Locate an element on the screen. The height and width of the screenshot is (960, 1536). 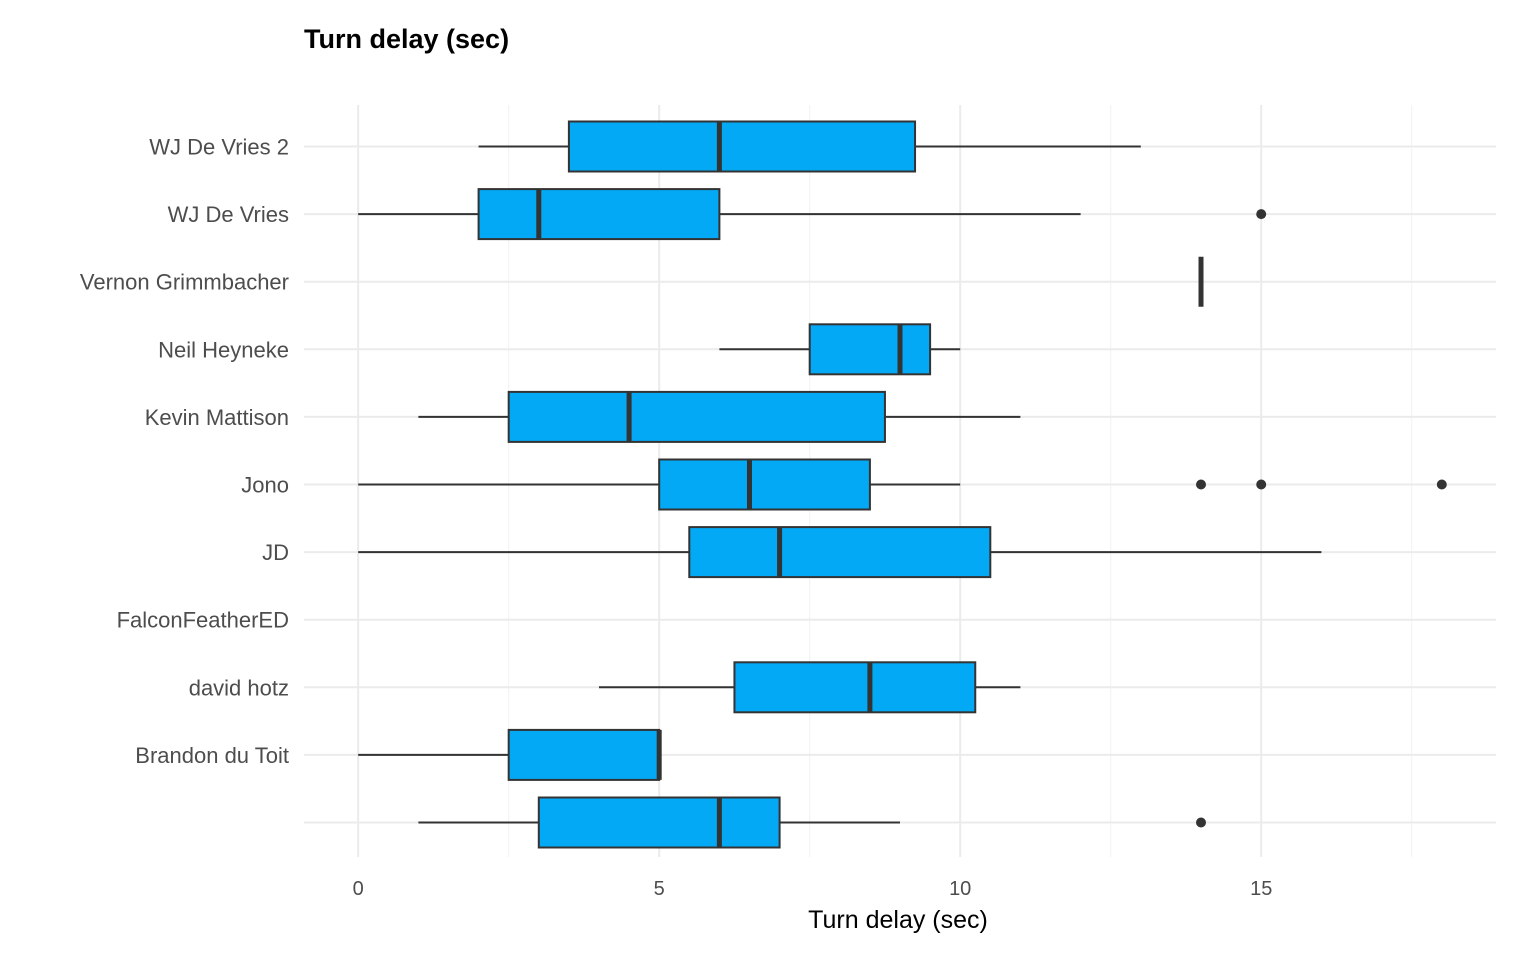
box-jono is located at coordinates (902, 484).